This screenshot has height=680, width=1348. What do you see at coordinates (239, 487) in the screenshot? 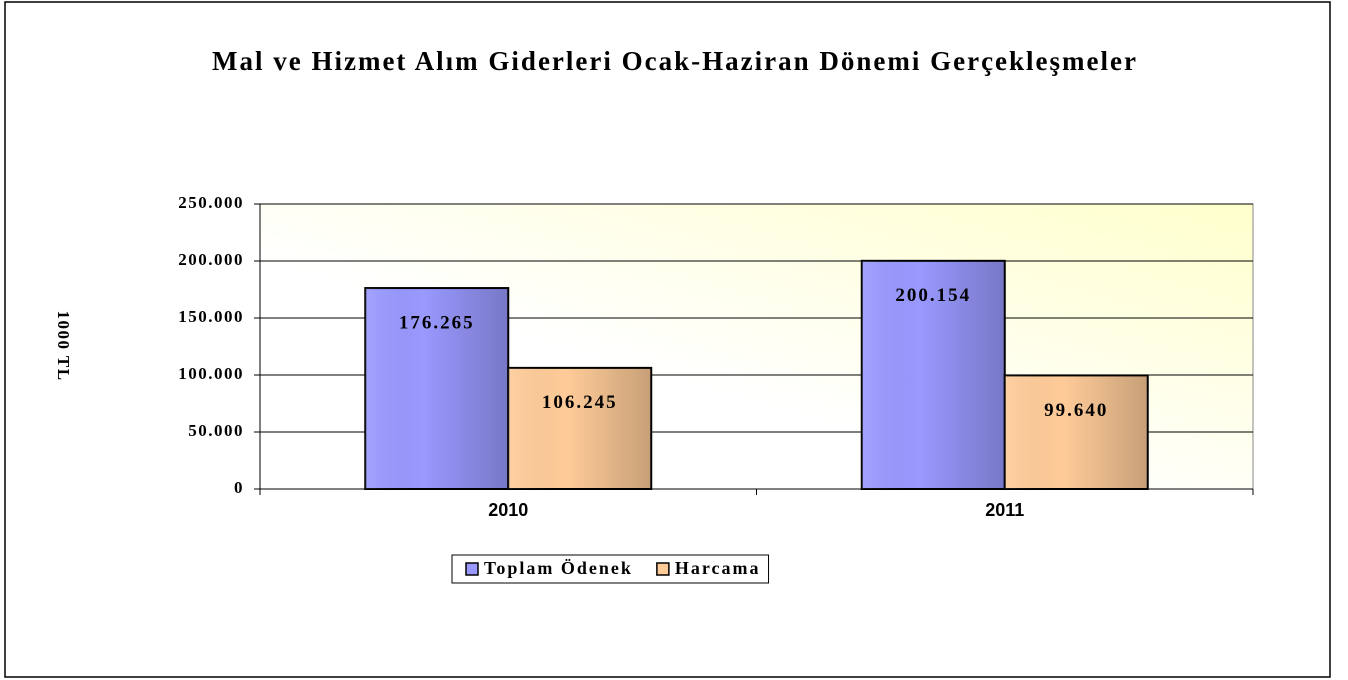
I see `y-tick-label: 0` at bounding box center [239, 487].